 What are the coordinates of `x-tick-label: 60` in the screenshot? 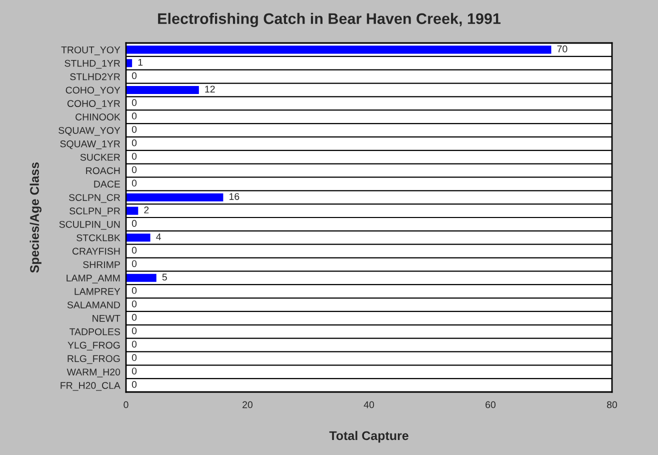 It's located at (491, 404).